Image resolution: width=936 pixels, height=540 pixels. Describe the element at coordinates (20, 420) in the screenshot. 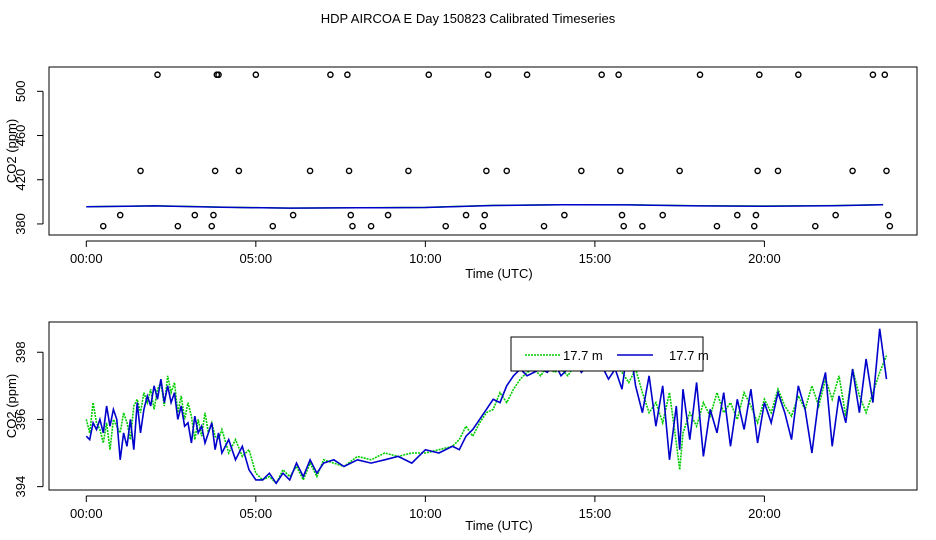

I see `y-tick-label: 396` at that location.